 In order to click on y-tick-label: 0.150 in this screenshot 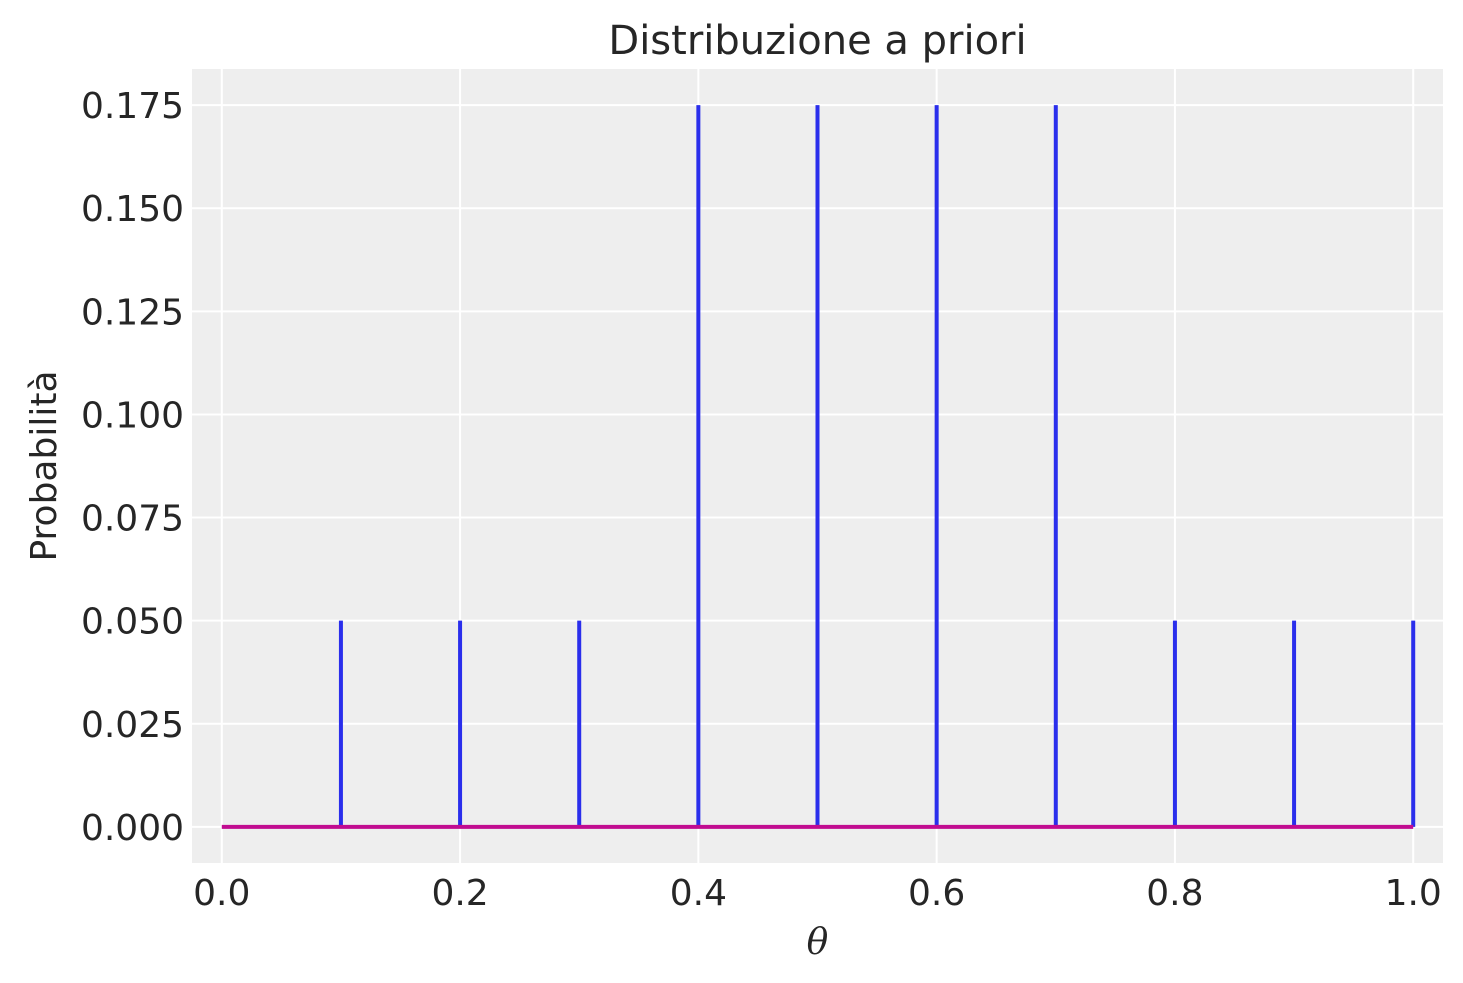, I will do `click(132, 209)`.